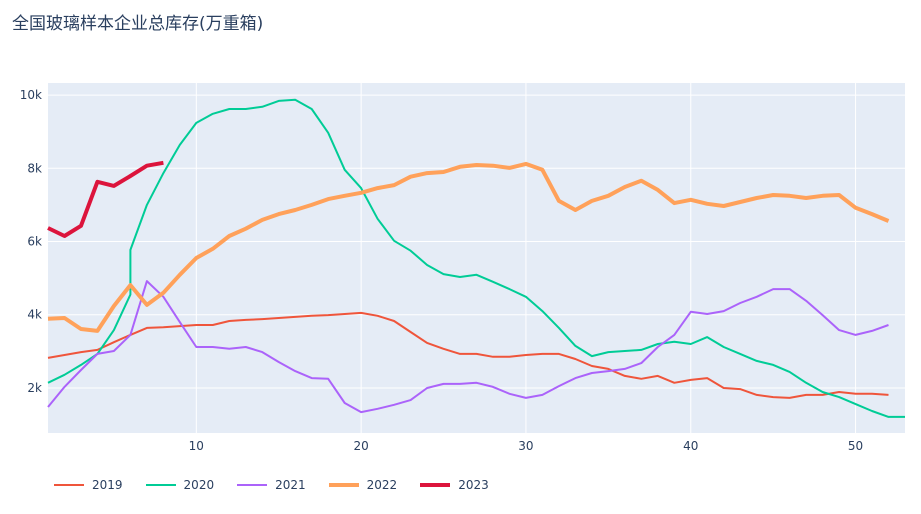  Describe the element at coordinates (360, 446) in the screenshot. I see `x-tick-label: 20` at that location.